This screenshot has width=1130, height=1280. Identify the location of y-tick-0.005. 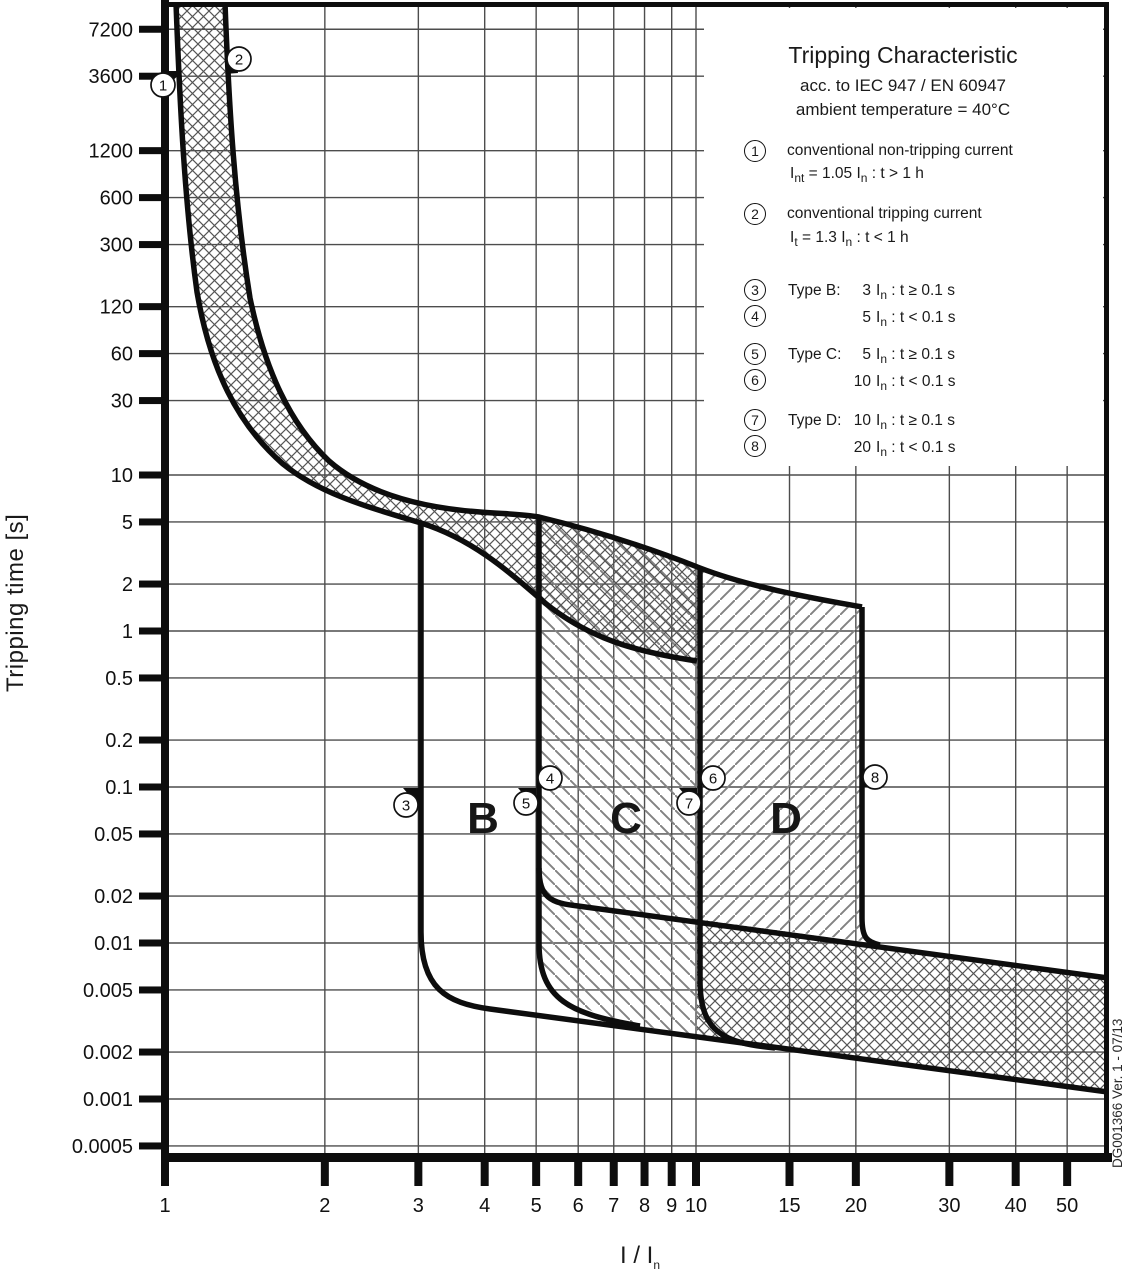
(152, 990).